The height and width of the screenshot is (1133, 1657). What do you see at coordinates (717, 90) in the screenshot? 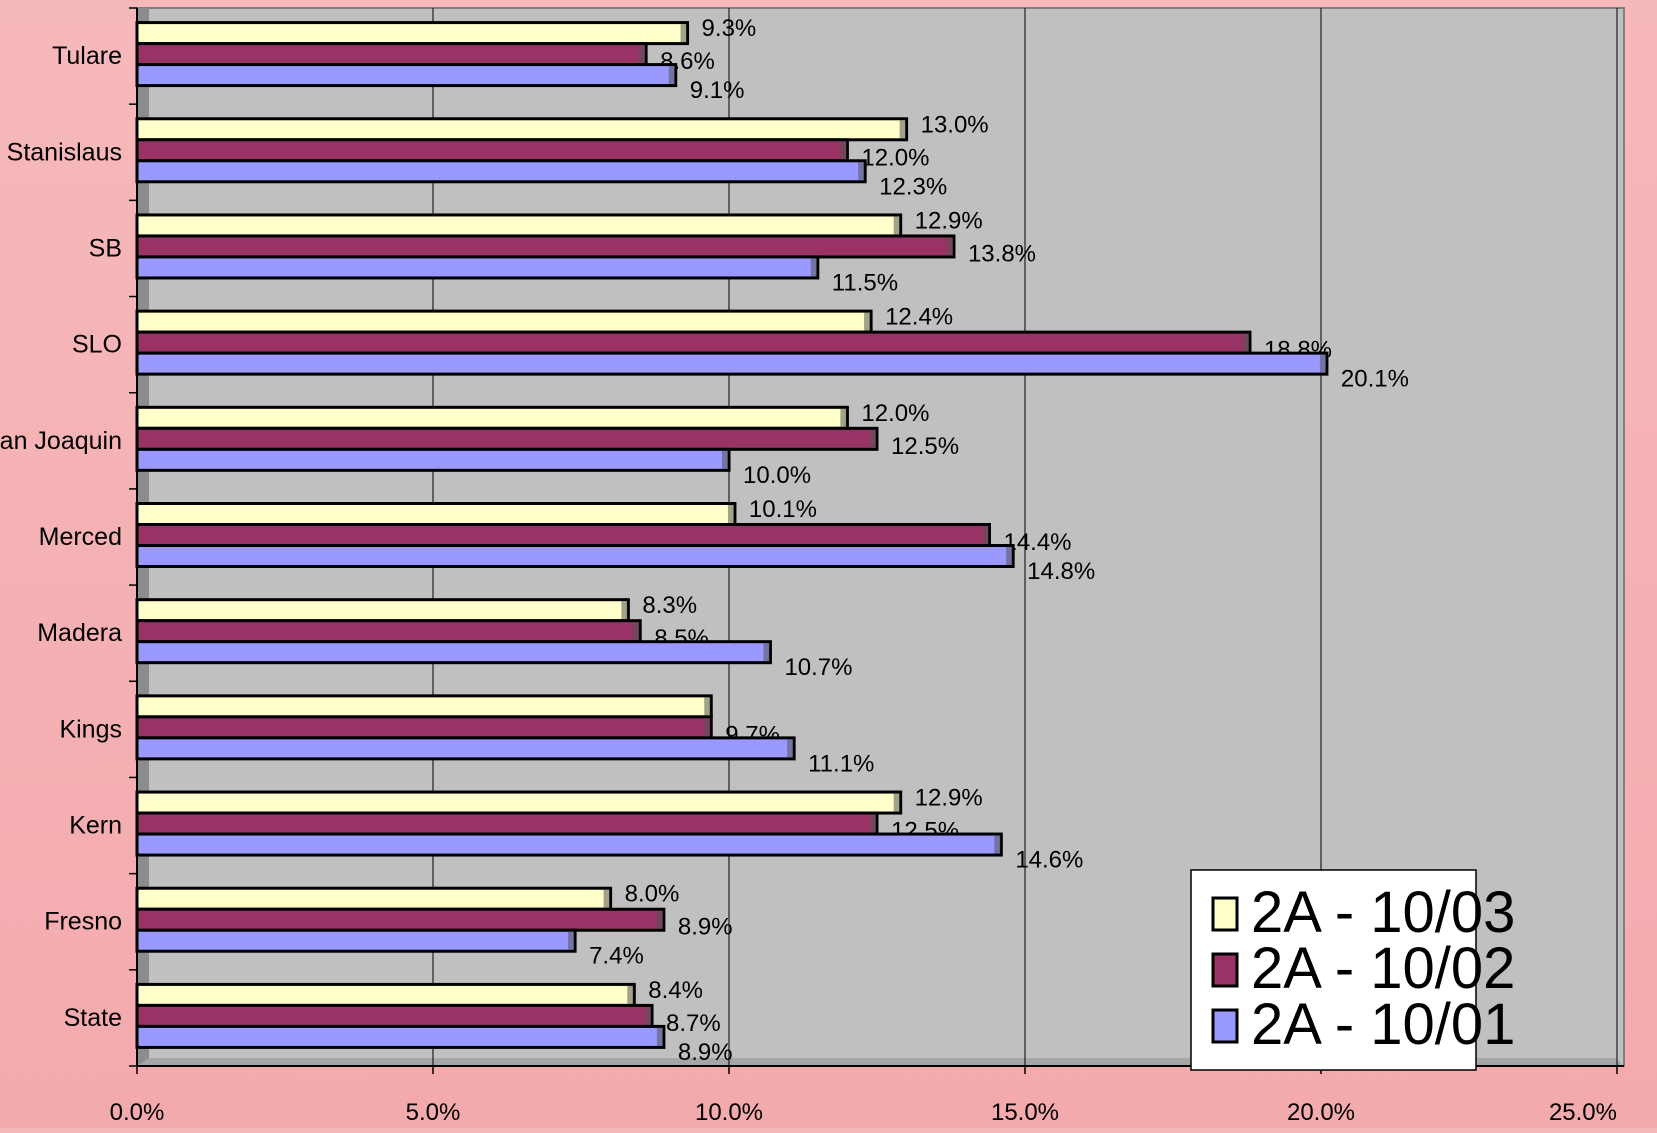
I see `data-label: 9.1%` at bounding box center [717, 90].